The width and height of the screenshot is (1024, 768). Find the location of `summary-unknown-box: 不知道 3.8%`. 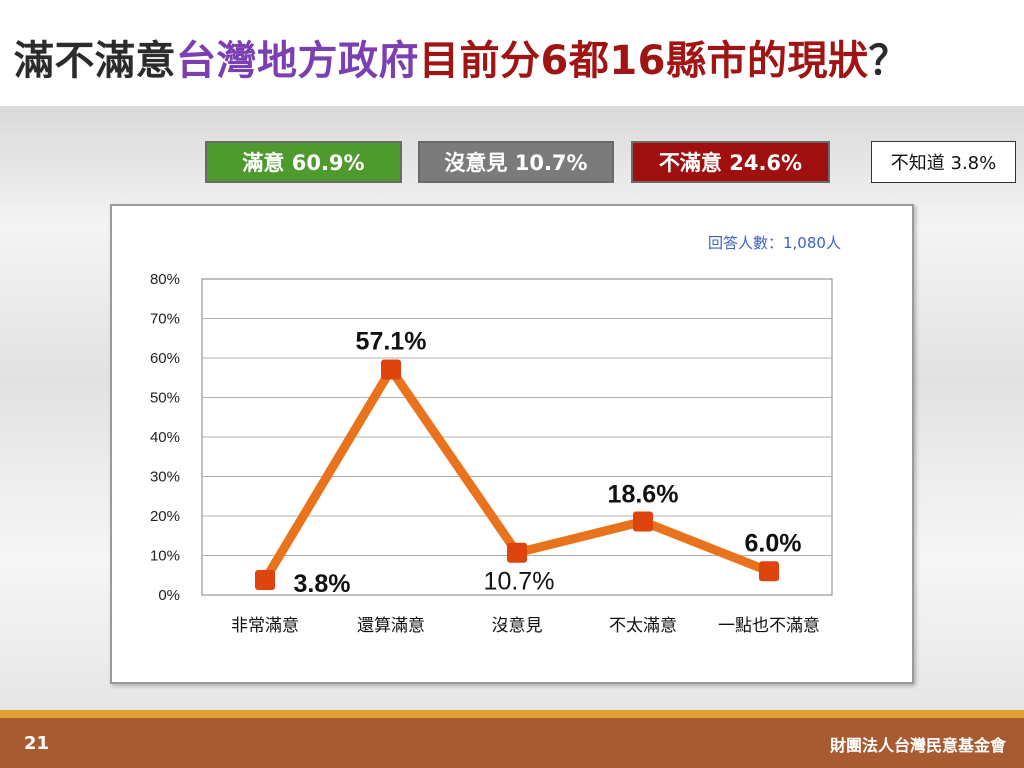

summary-unknown-box: 不知道 3.8% is located at coordinates (943, 162).